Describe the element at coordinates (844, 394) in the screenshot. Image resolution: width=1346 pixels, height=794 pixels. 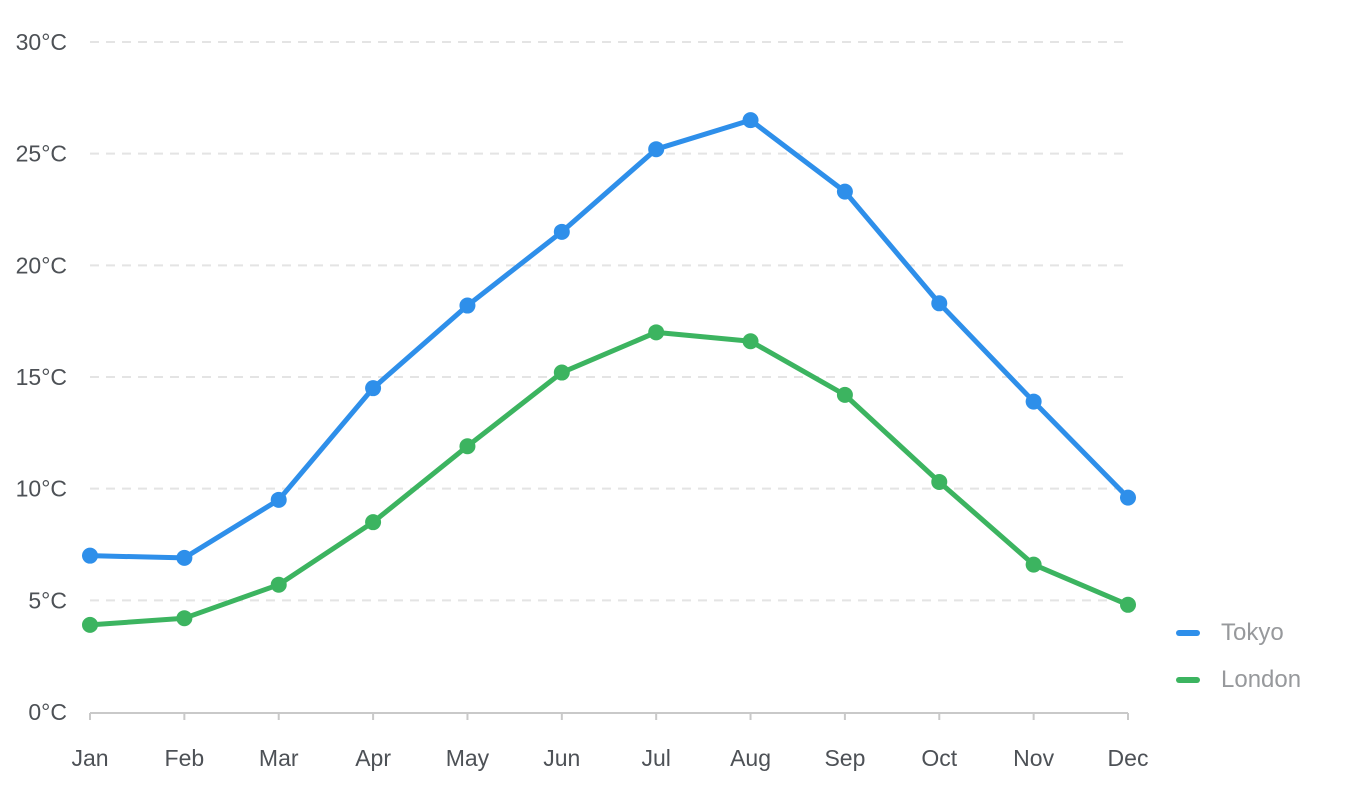
I see `london-point-sep` at that location.